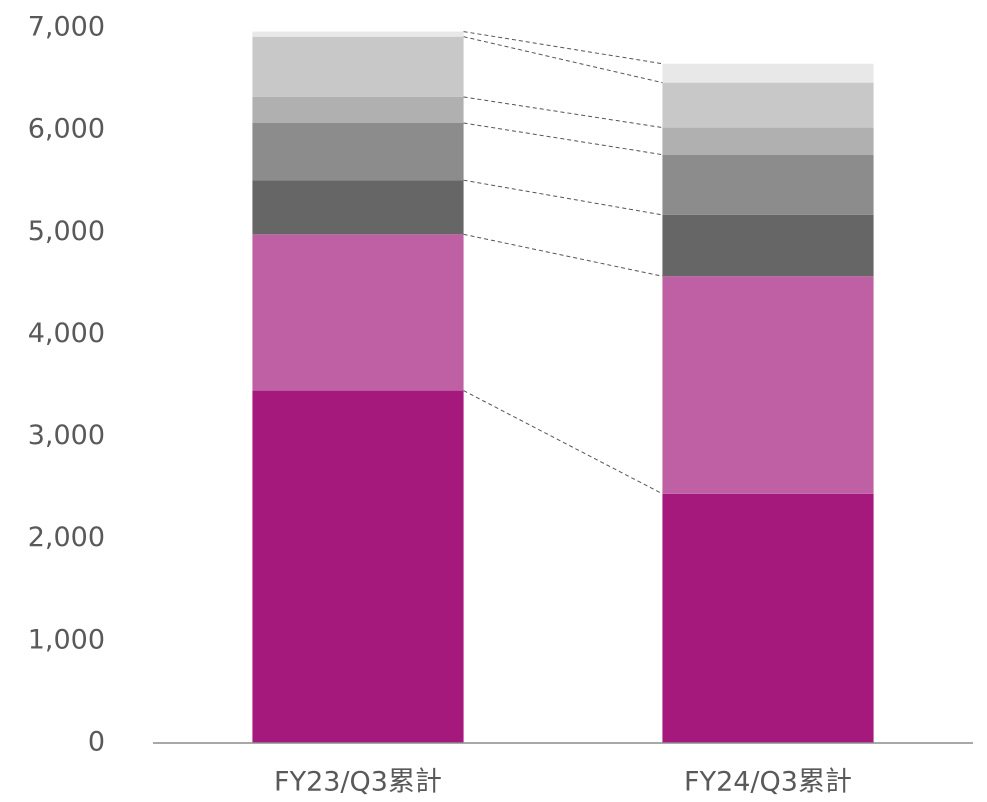  I want to click on y-tick-label: 5,000, so click(66, 231).